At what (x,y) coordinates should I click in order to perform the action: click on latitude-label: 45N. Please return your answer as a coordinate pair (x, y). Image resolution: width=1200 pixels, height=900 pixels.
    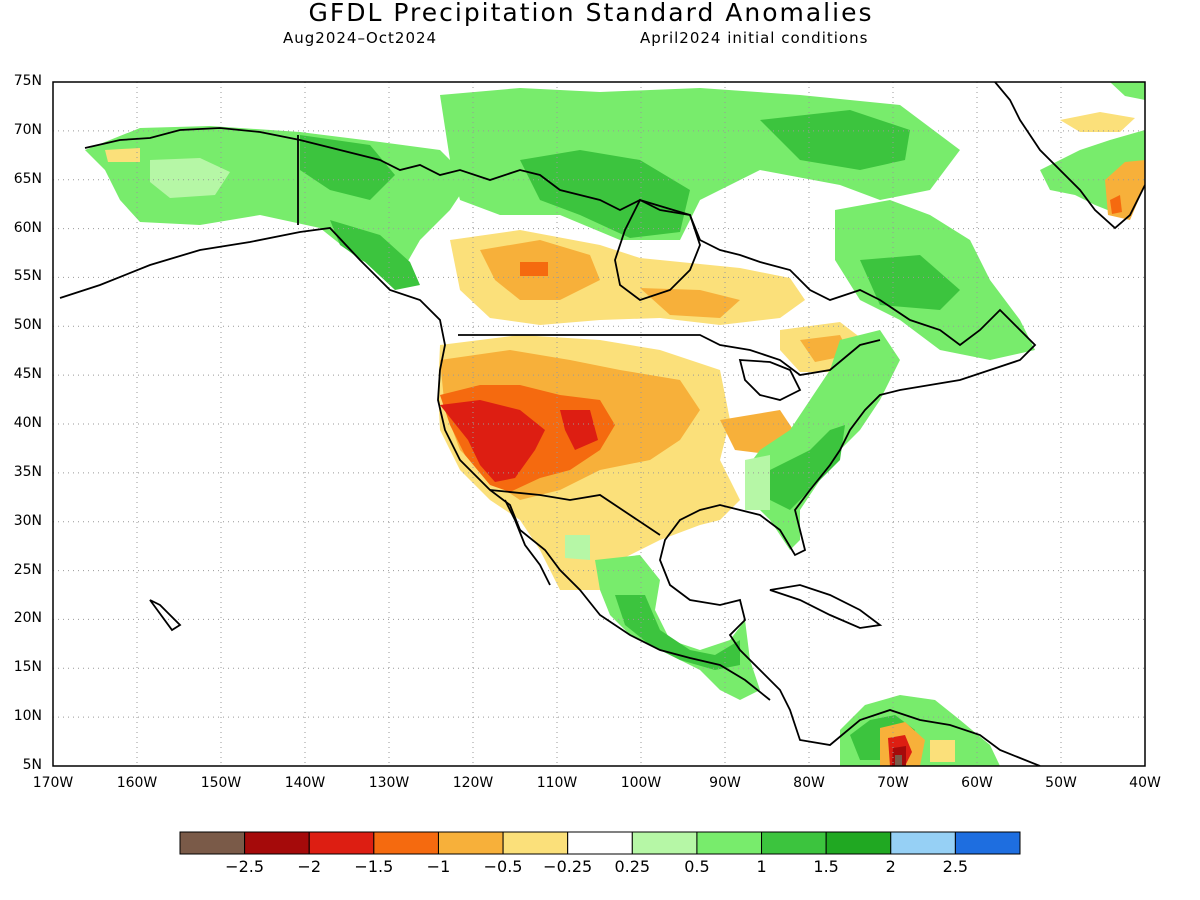
    Looking at the image, I should click on (27, 374).